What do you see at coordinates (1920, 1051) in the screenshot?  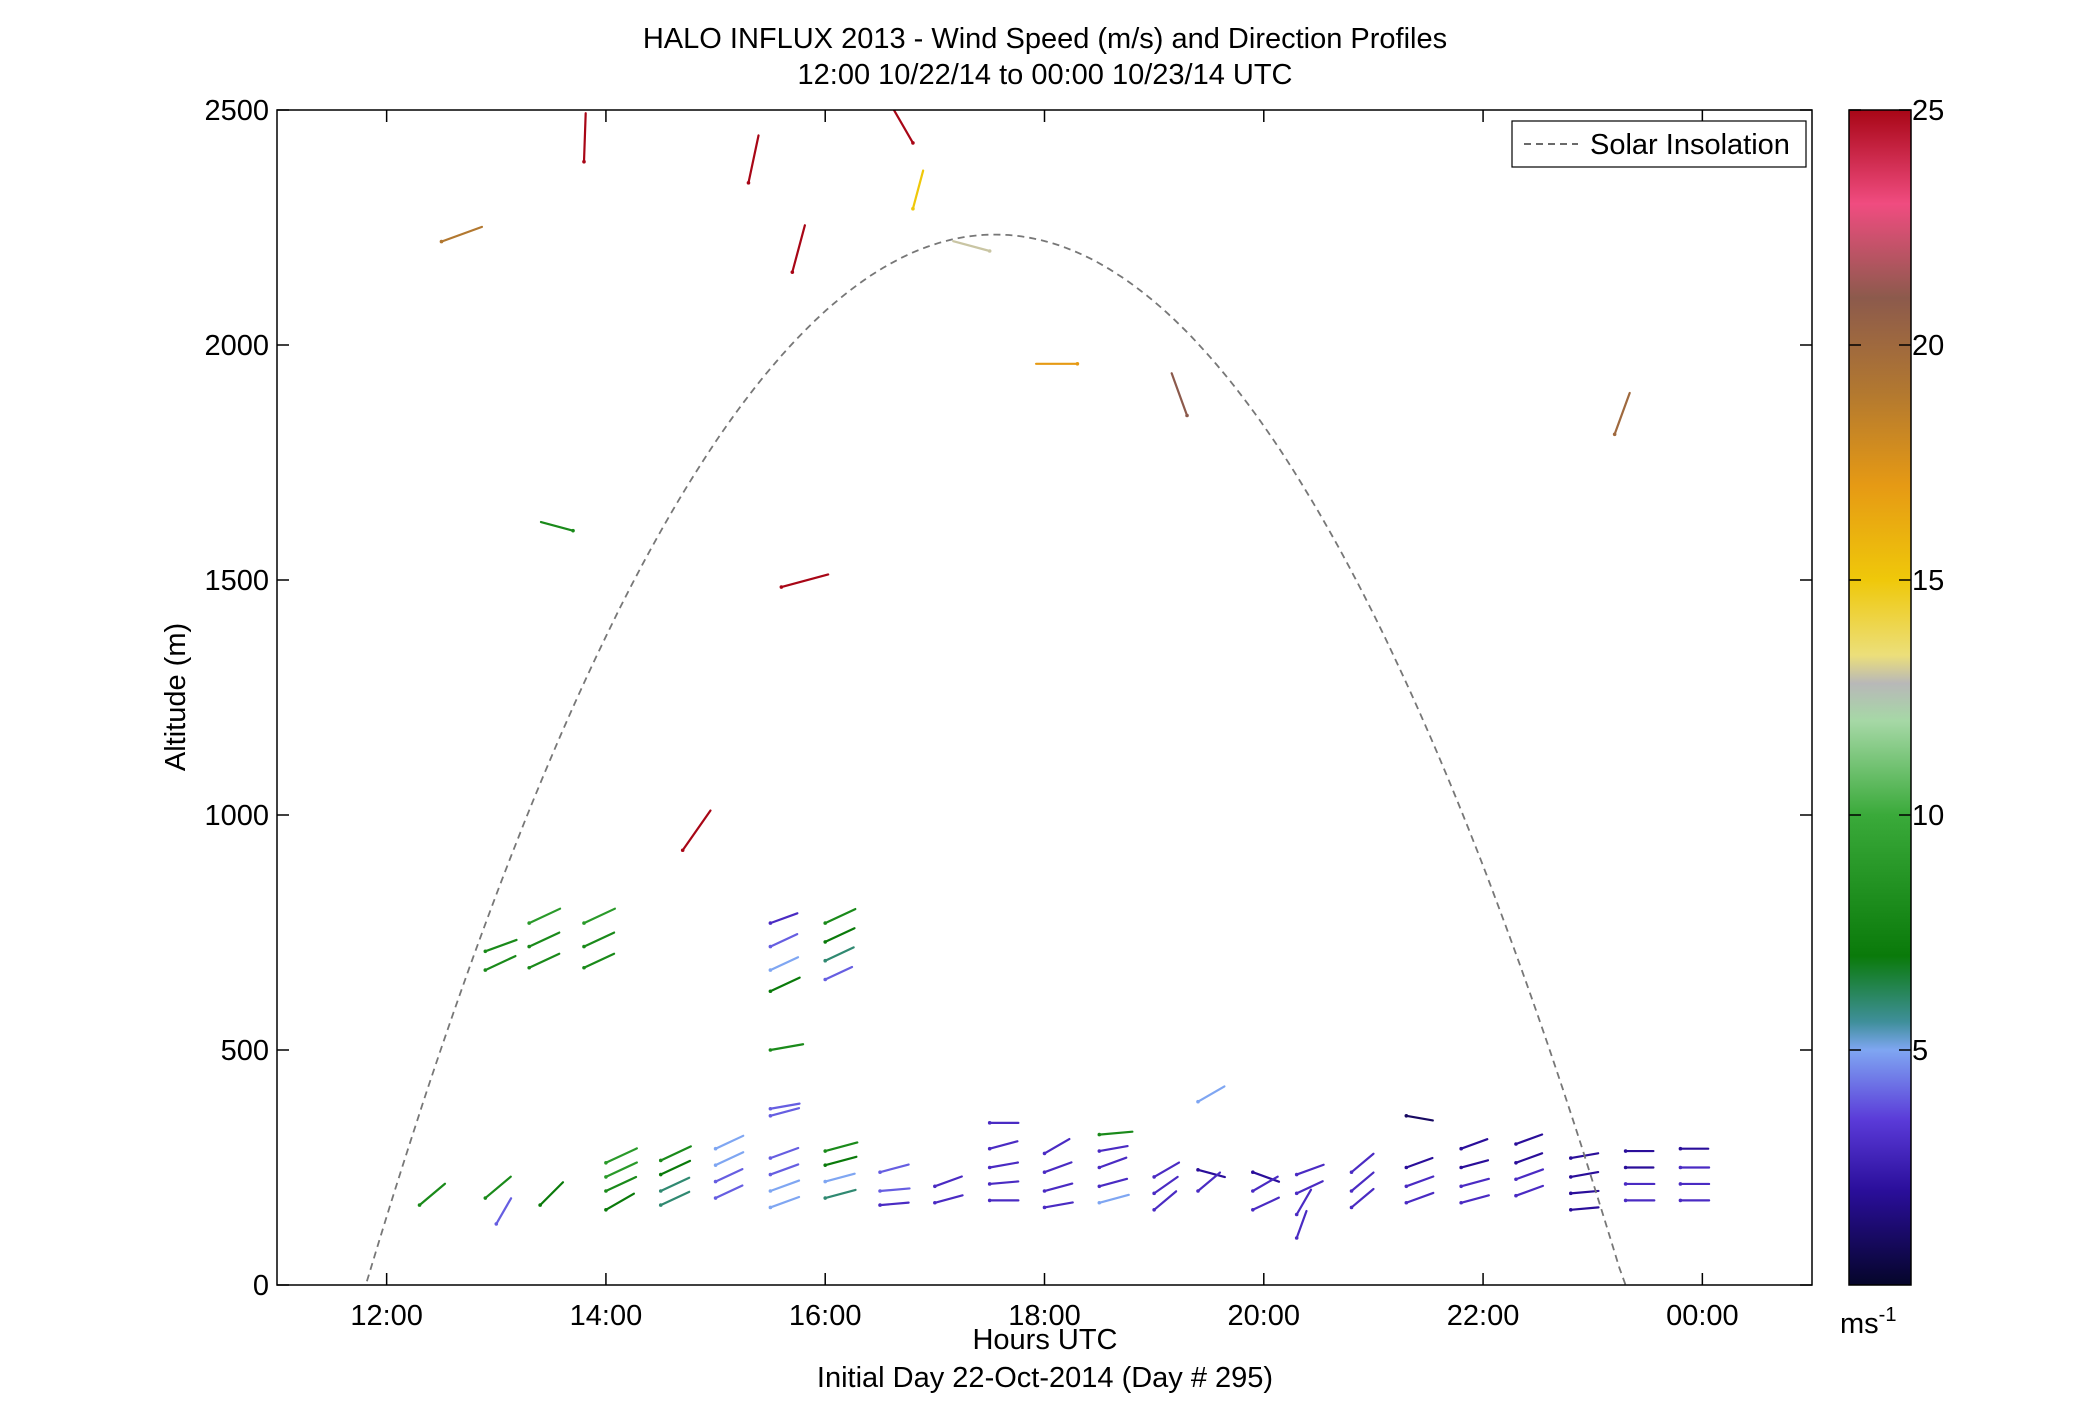 I see `colorbar-tick-label: 5` at bounding box center [1920, 1051].